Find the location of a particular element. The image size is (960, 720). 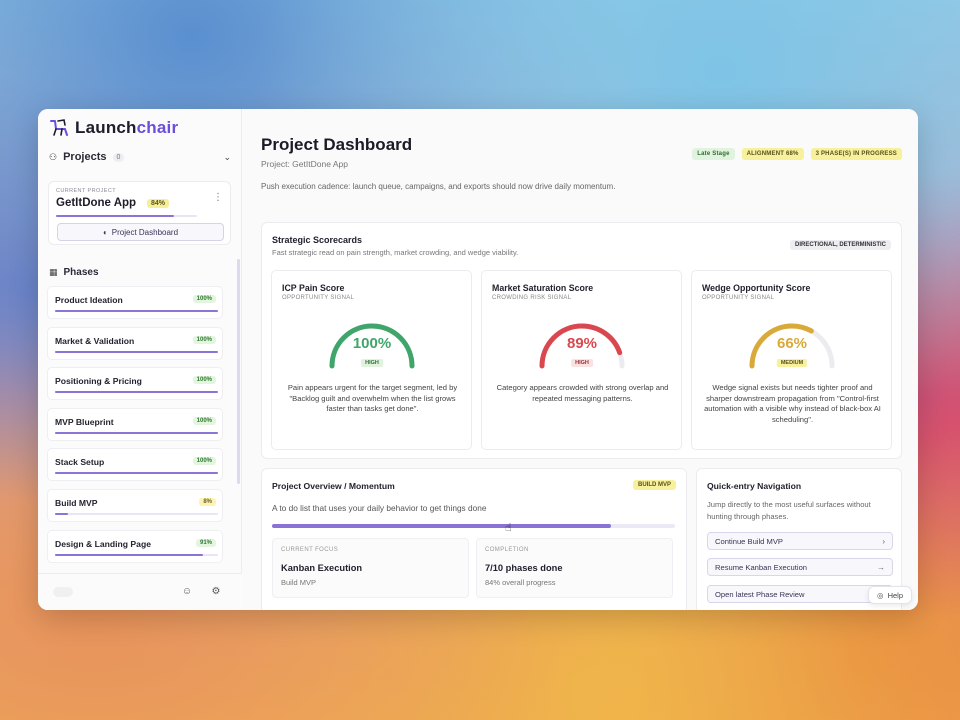

arrow-right-icon: → is located at coordinates (881, 567).